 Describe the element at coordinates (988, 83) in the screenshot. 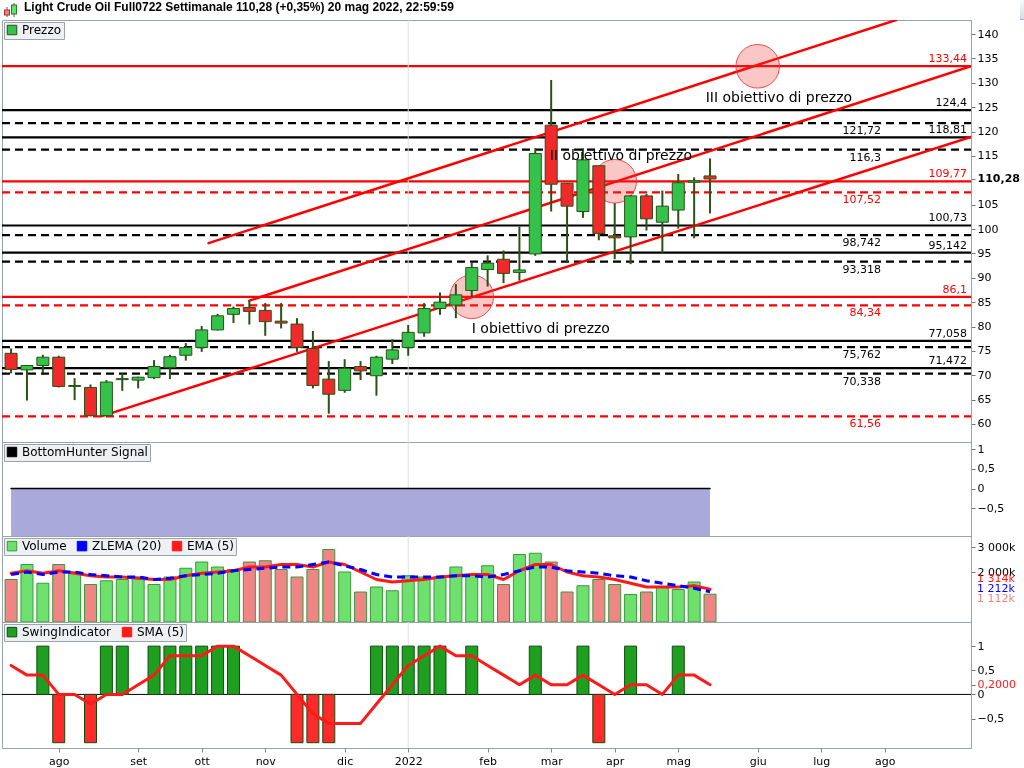

I see `y-tick-label: 130` at that location.